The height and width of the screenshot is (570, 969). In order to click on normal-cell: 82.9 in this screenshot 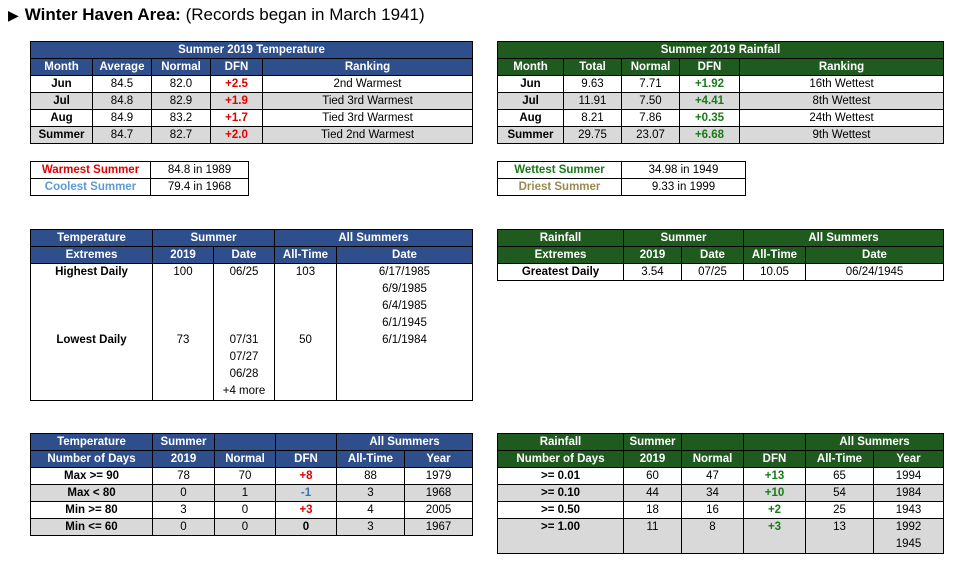, I will do `click(181, 101)`.